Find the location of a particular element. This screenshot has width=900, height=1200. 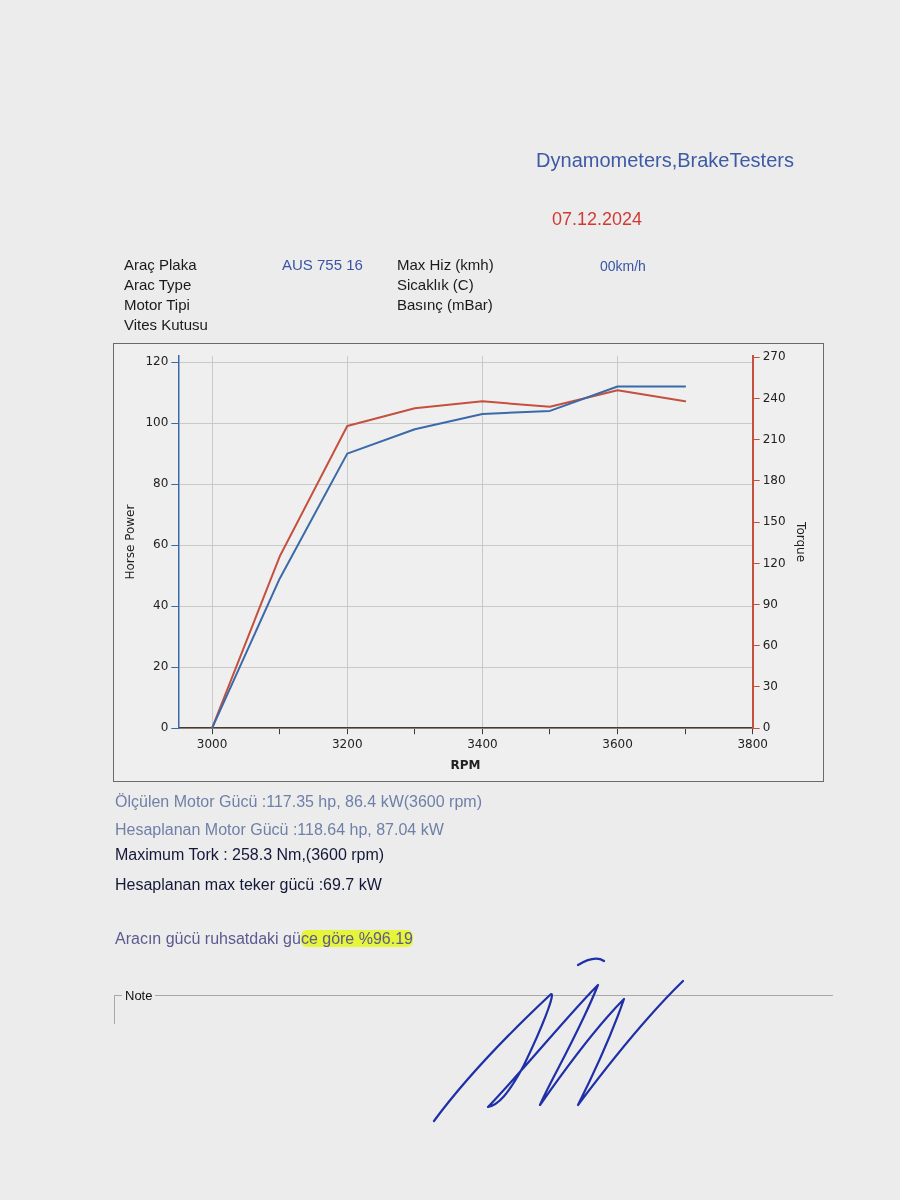

y2-tick-label: 240 is located at coordinates (774, 397).